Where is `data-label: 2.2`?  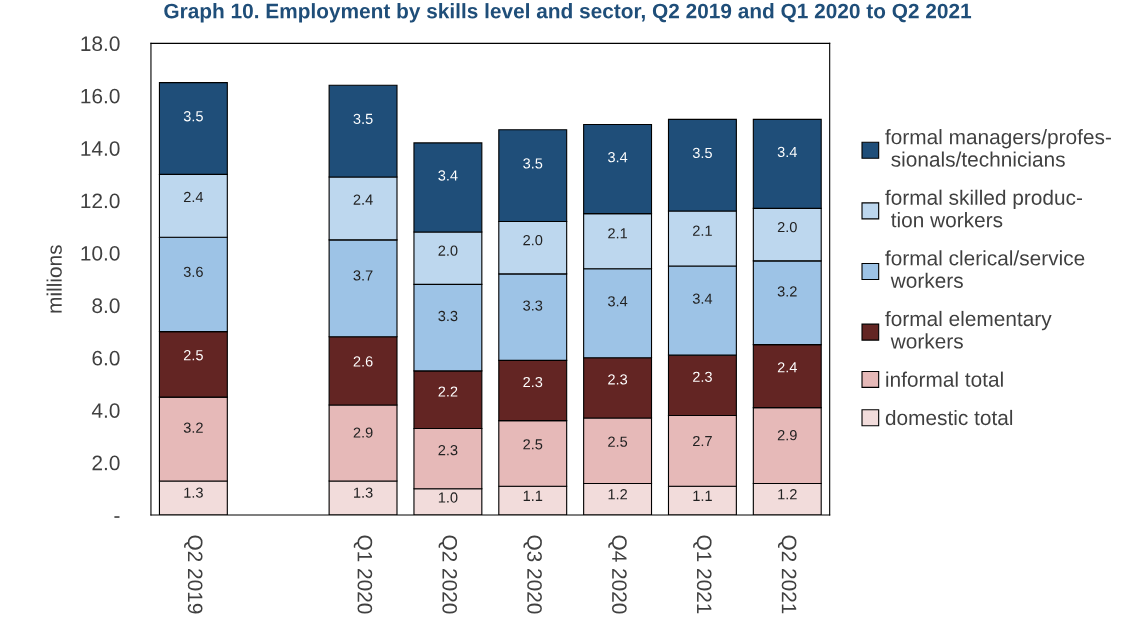 data-label: 2.2 is located at coordinates (448, 391).